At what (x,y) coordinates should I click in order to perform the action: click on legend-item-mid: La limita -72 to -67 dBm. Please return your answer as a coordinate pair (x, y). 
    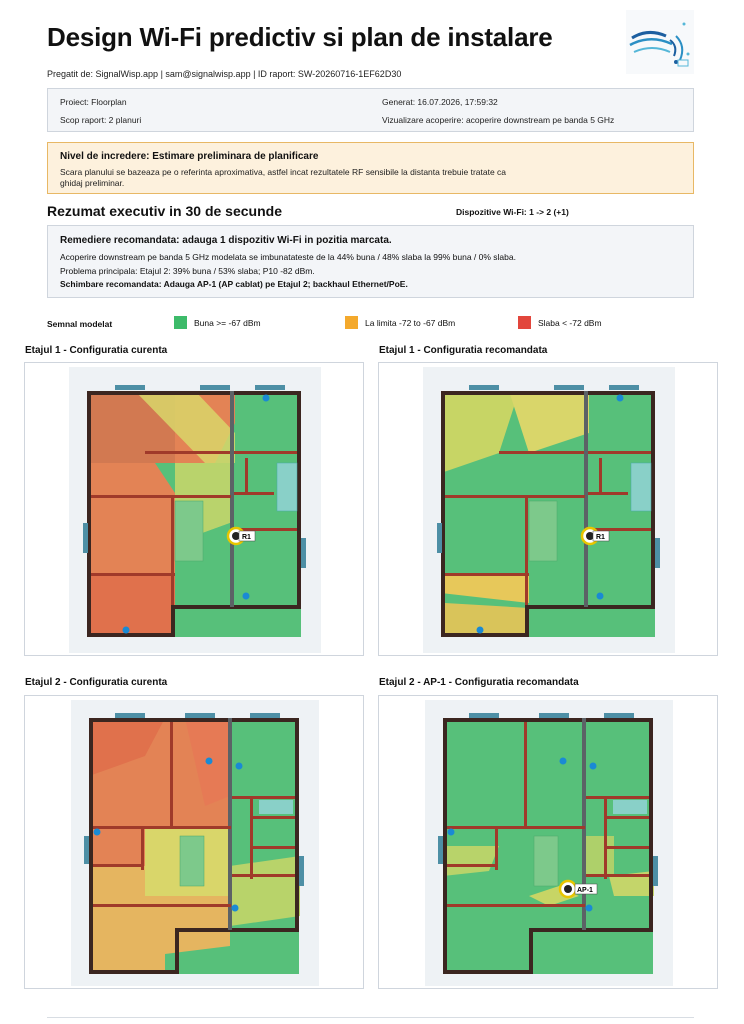
    Looking at the image, I should click on (400, 322).